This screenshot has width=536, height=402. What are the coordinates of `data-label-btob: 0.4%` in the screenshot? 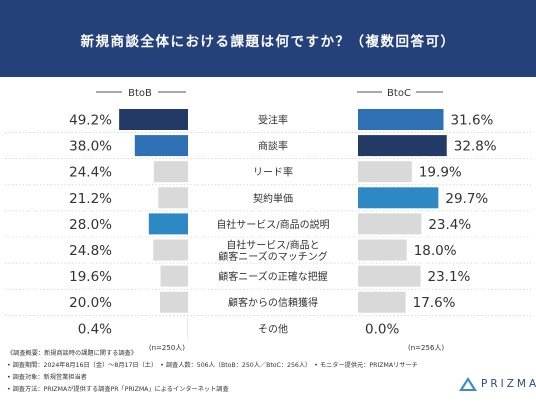 It's located at (95, 329).